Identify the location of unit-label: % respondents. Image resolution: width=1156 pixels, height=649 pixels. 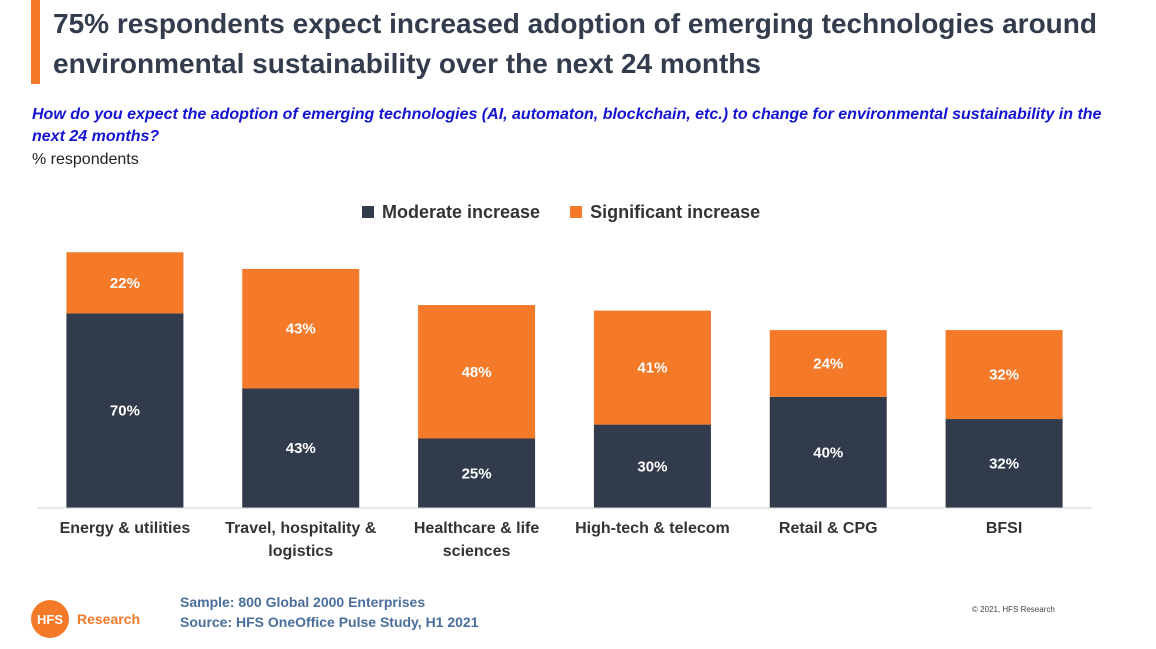
(85, 159).